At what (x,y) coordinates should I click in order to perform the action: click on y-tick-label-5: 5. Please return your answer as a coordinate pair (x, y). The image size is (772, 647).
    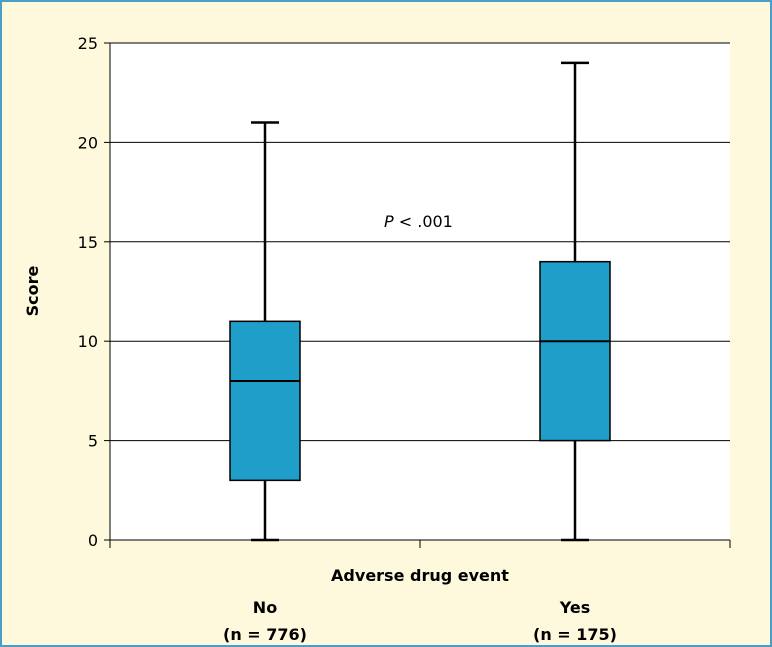
    Looking at the image, I should click on (93, 441).